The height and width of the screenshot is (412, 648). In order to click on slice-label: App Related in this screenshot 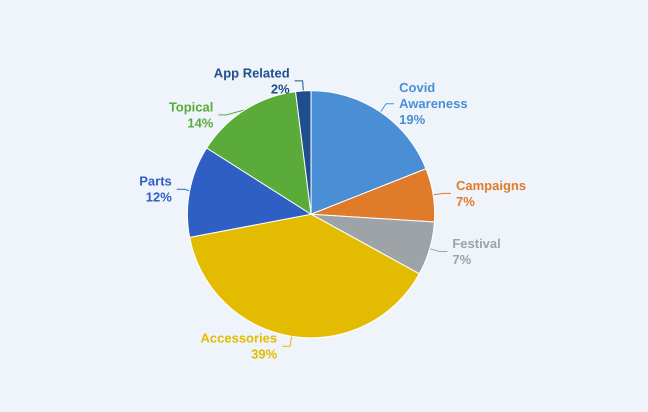, I will do `click(252, 72)`.